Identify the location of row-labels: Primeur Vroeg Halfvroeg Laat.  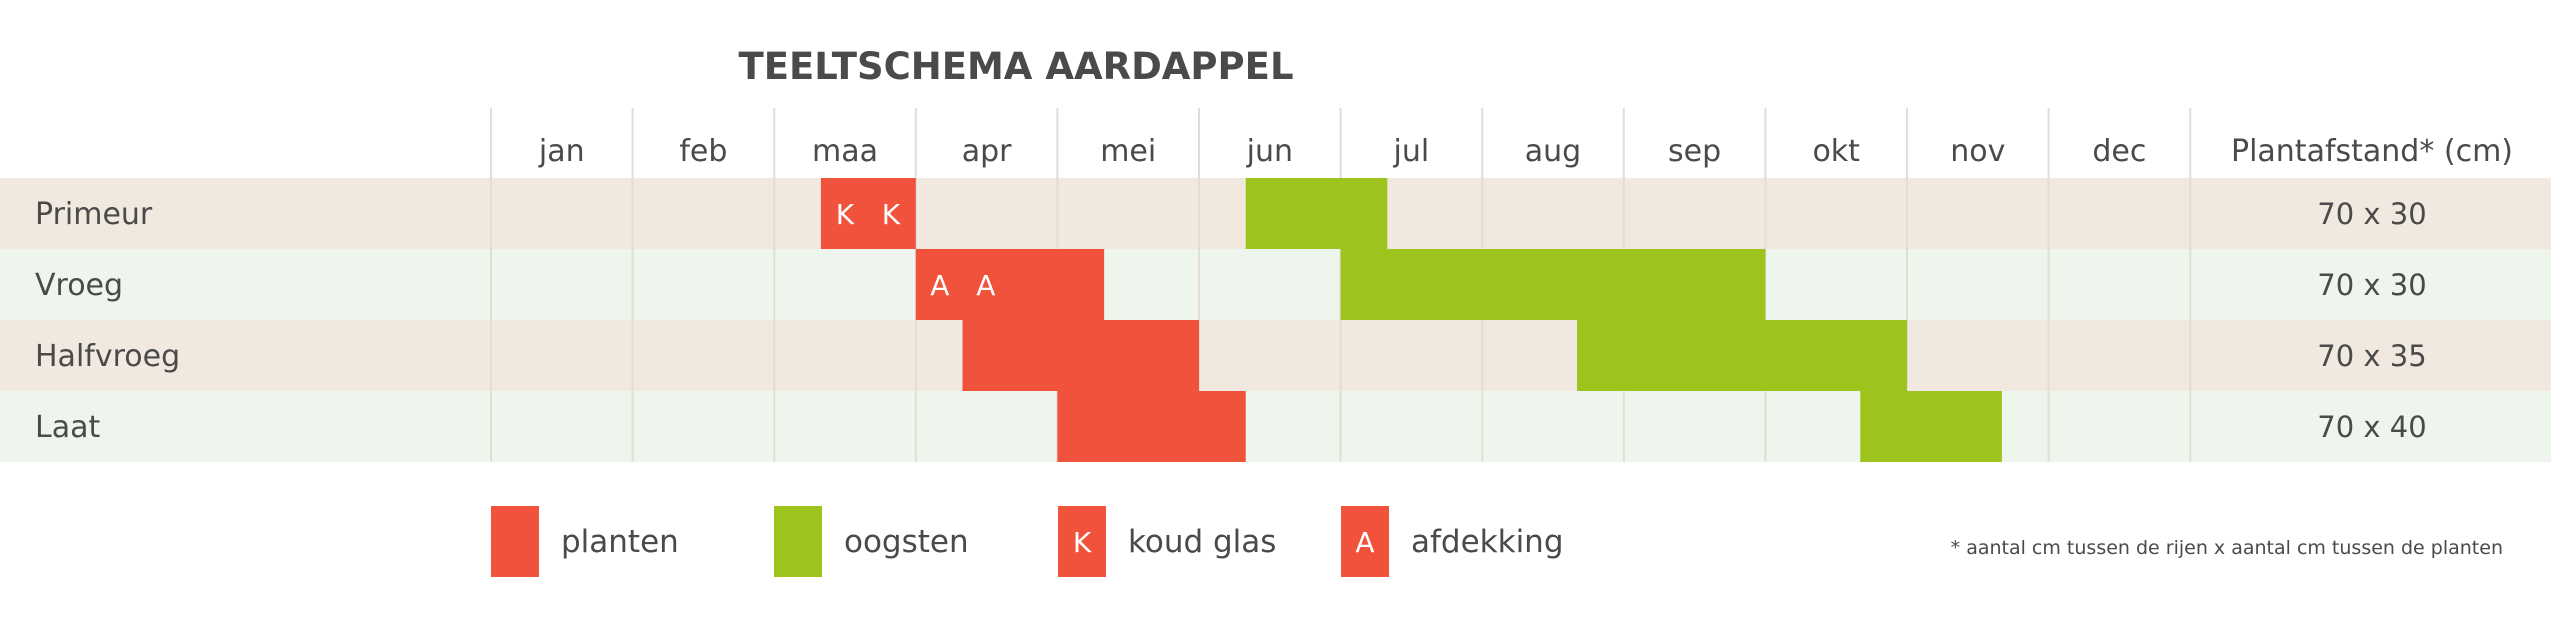
(107, 321).